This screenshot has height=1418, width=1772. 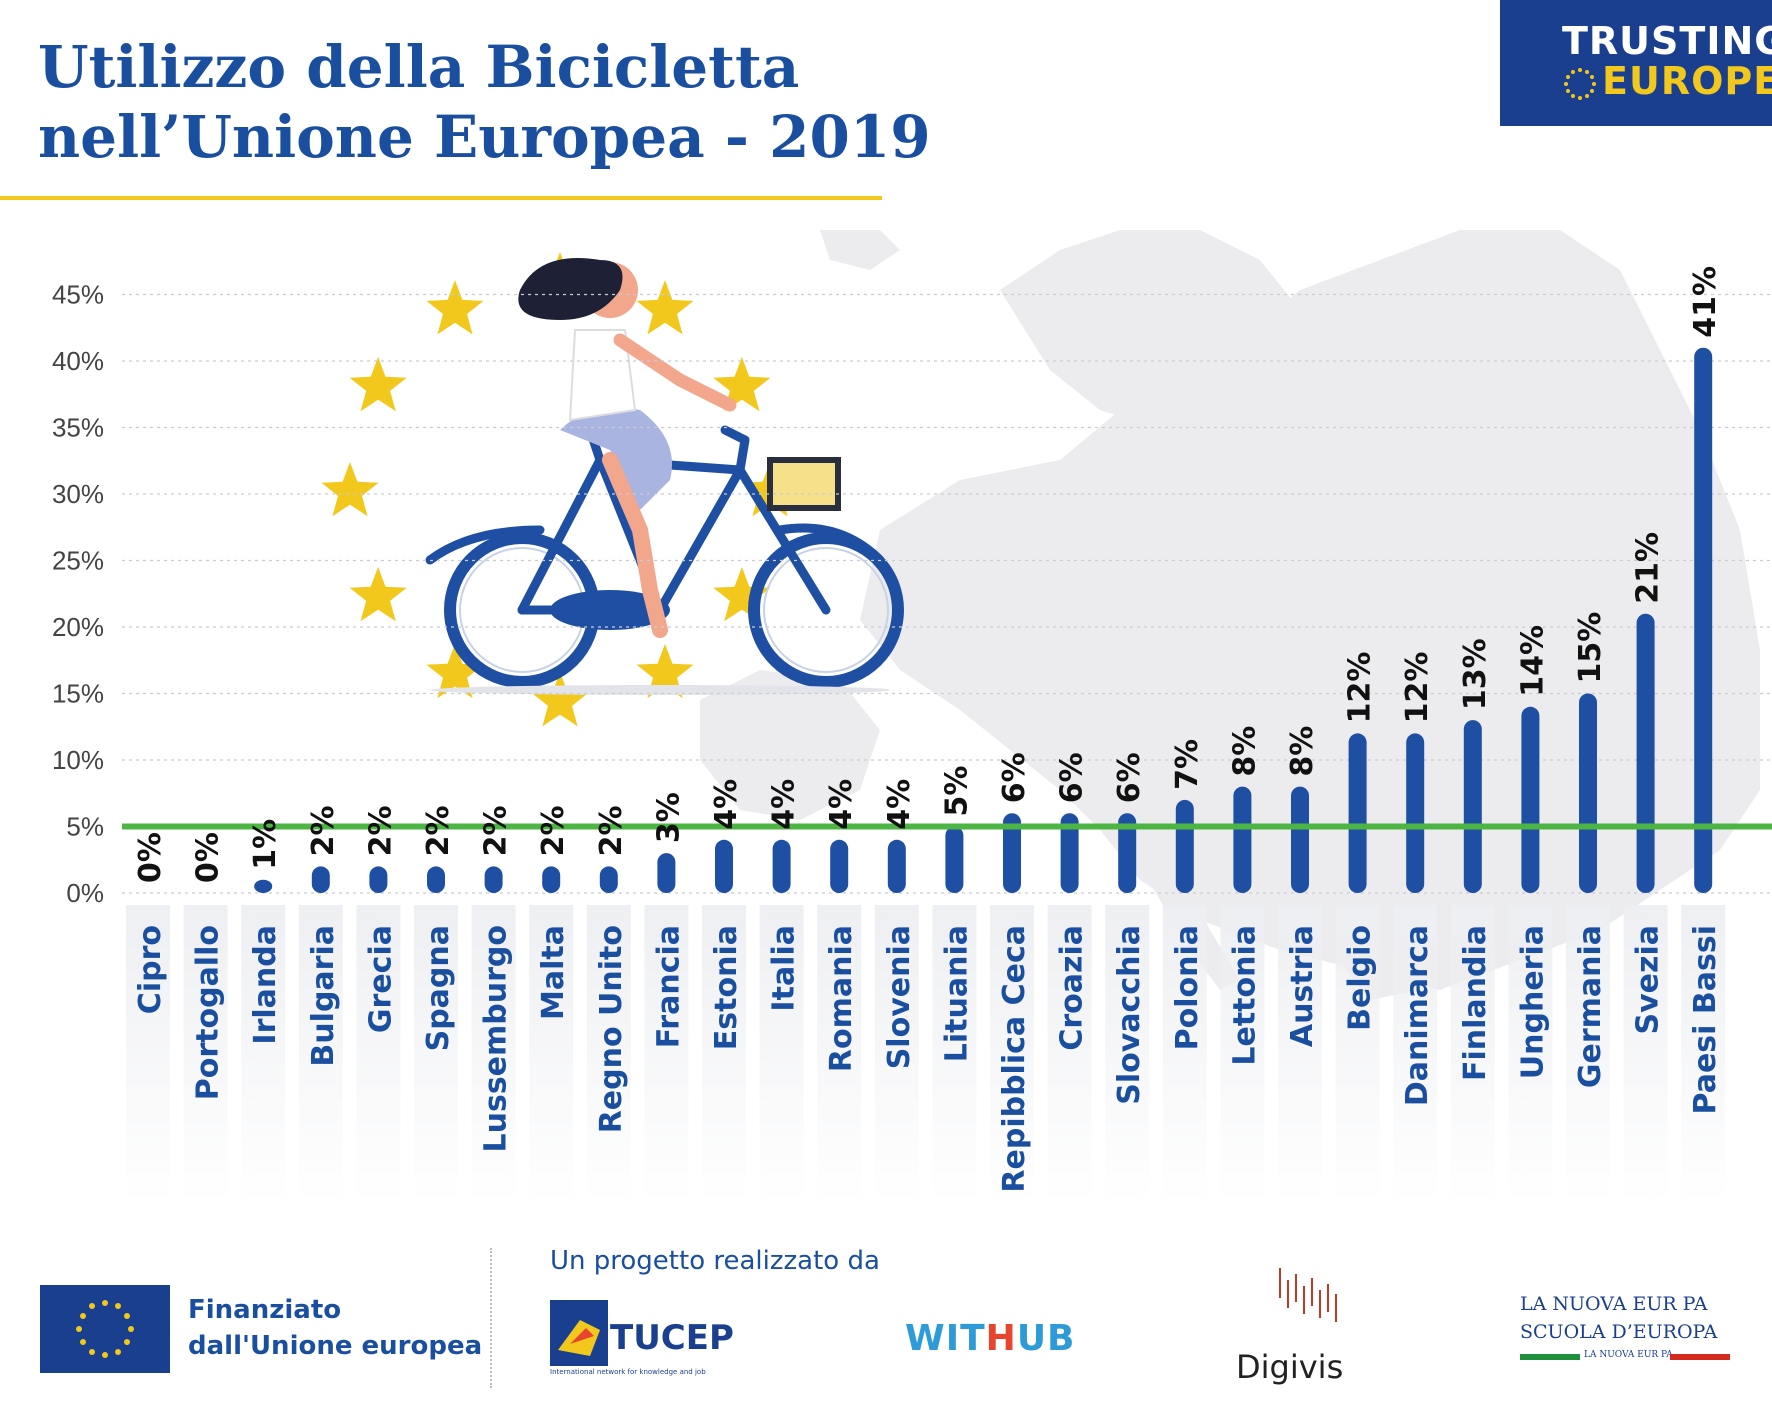 What do you see at coordinates (1705, 302) in the screenshot?
I see `value-label: 41%` at bounding box center [1705, 302].